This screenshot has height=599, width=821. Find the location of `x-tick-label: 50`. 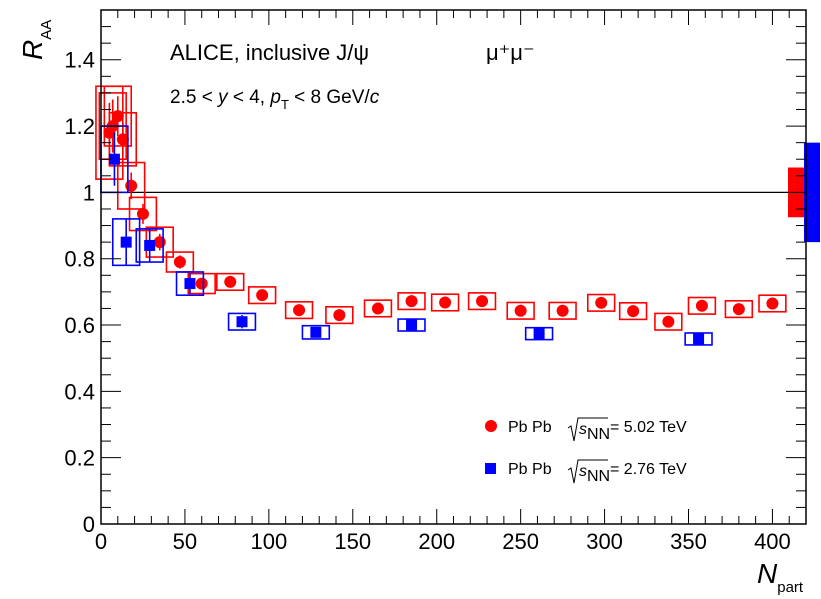

x-tick-label: 50 is located at coordinates (185, 541).